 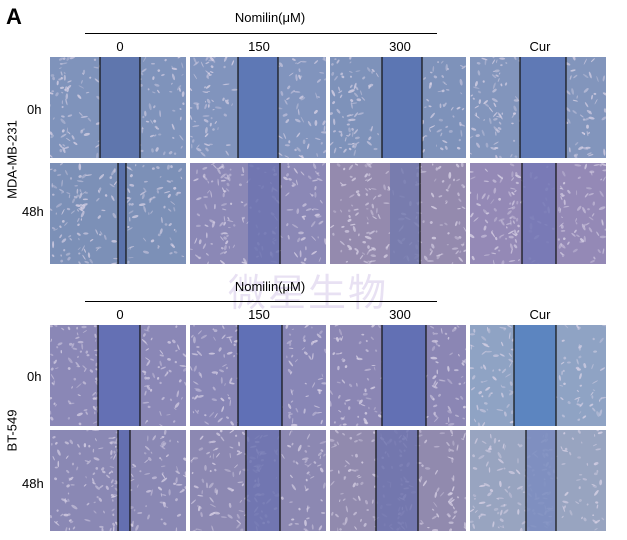 What do you see at coordinates (538, 107) in the screenshot?
I see `micrograph-mda-0h-cur` at bounding box center [538, 107].